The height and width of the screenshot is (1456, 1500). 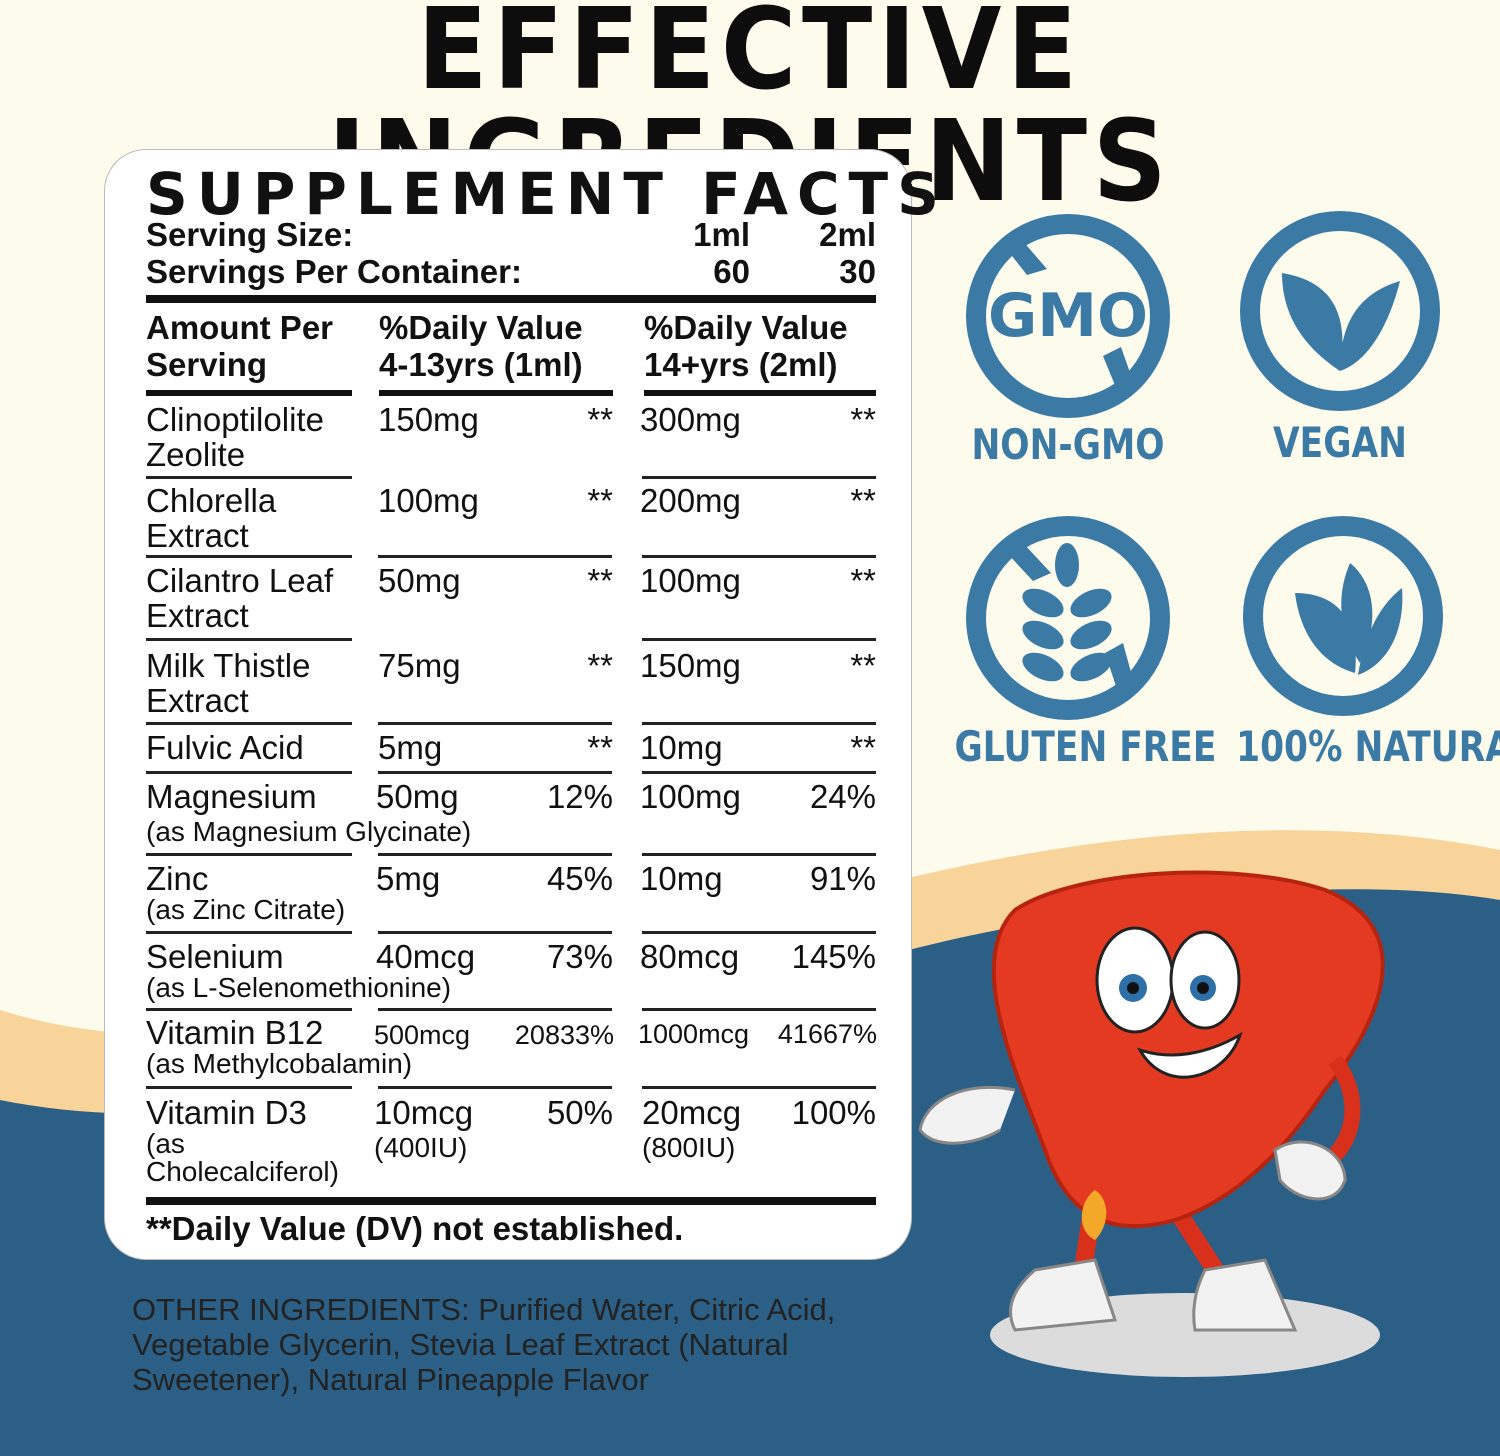 I want to click on amount-2: 20mcg, so click(x=692, y=1112).